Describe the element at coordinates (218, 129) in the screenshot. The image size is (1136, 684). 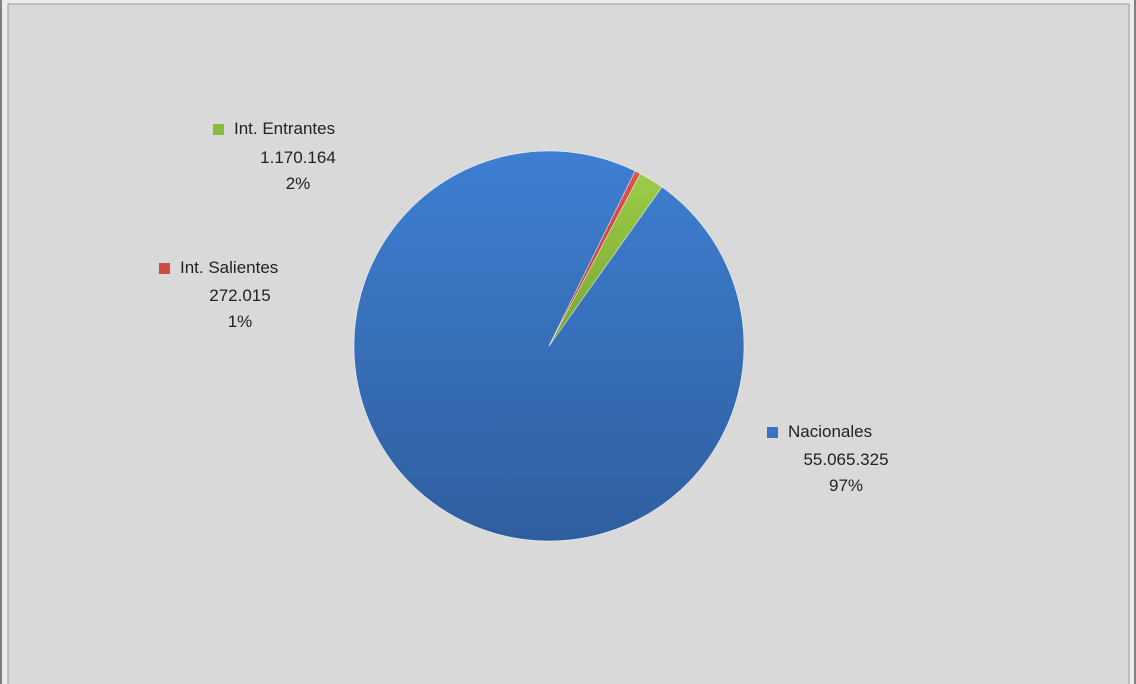
I see `legend-swatch-int-entrantes` at that location.